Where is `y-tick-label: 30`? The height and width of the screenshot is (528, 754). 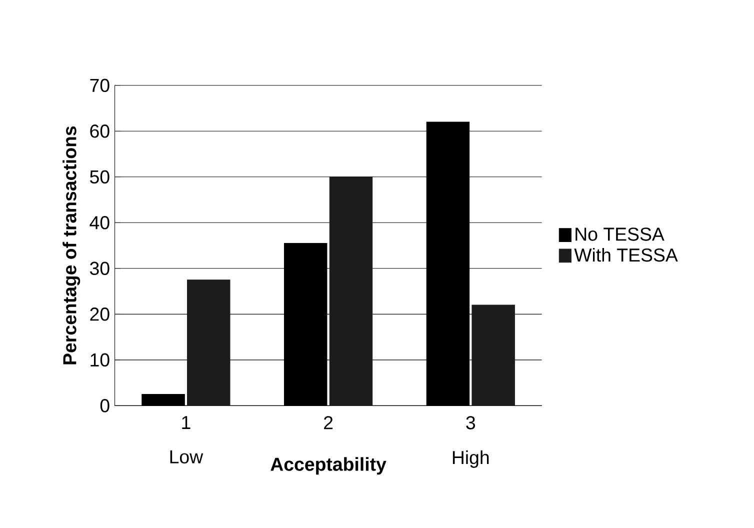 y-tick-label: 30 is located at coordinates (100, 268).